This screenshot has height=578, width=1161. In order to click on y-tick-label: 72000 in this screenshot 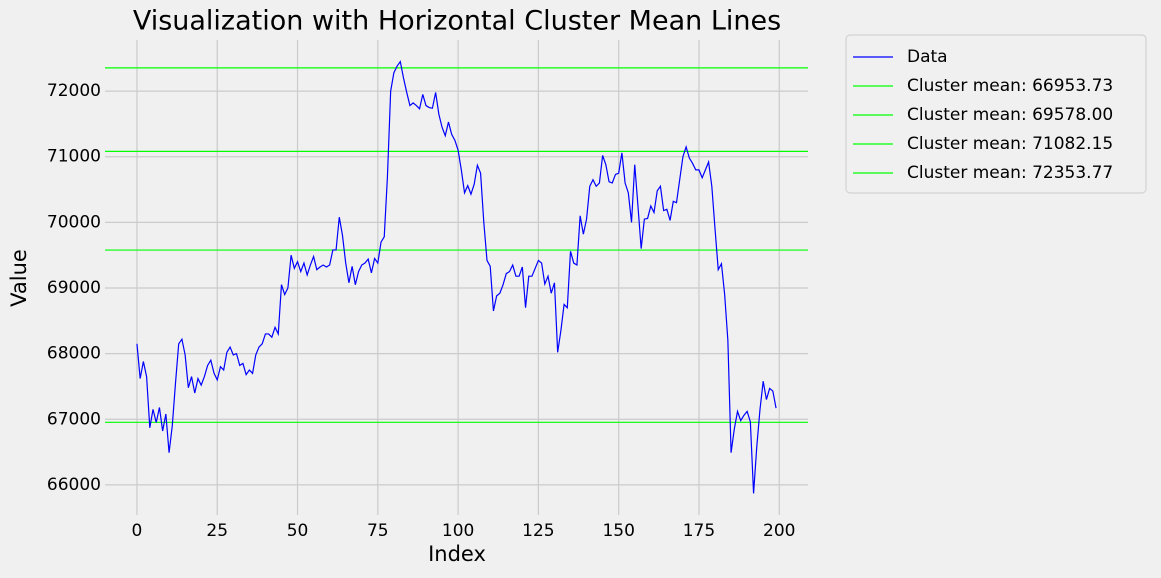, I will do `click(74, 91)`.